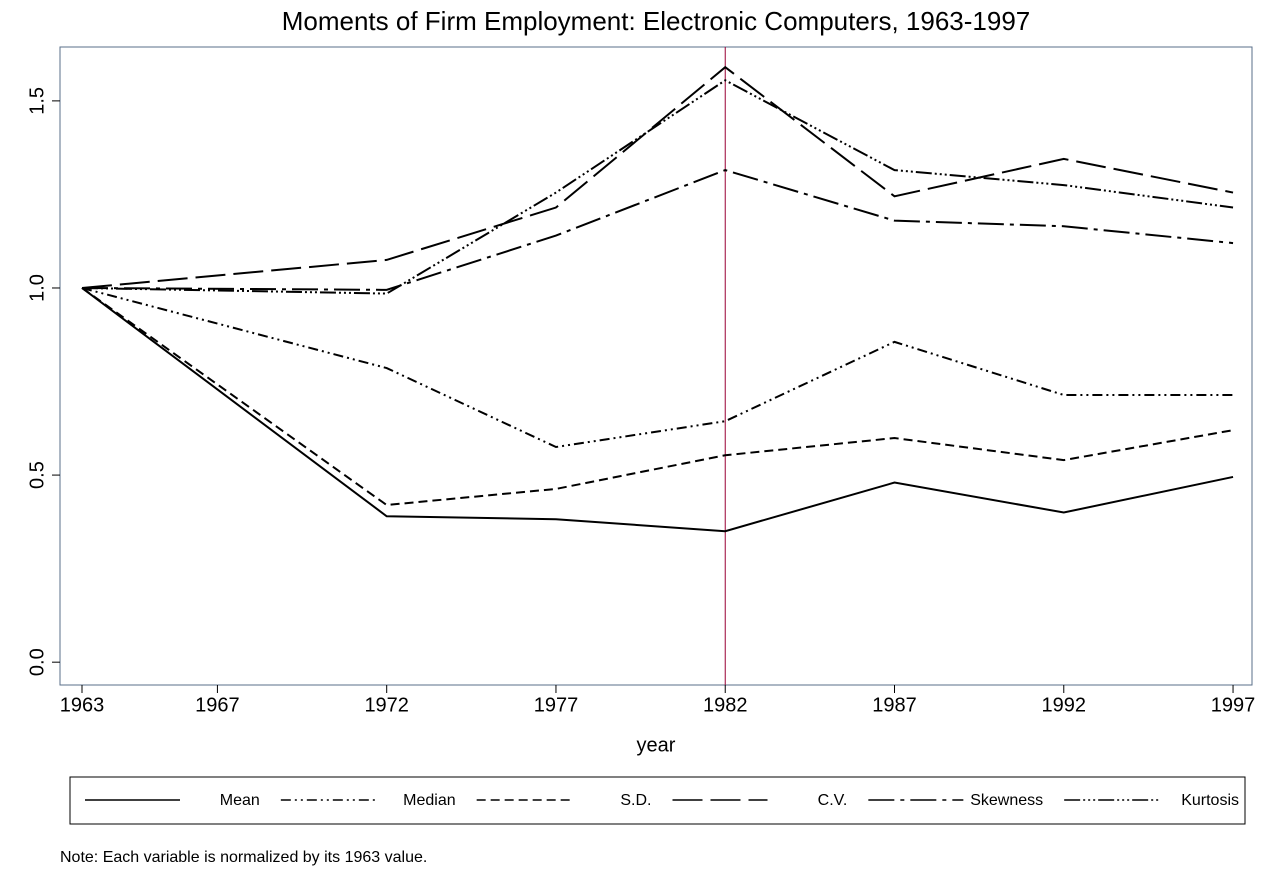 The height and width of the screenshot is (879, 1275). What do you see at coordinates (635, 800) in the screenshot?
I see `legend-label: S.D.` at bounding box center [635, 800].